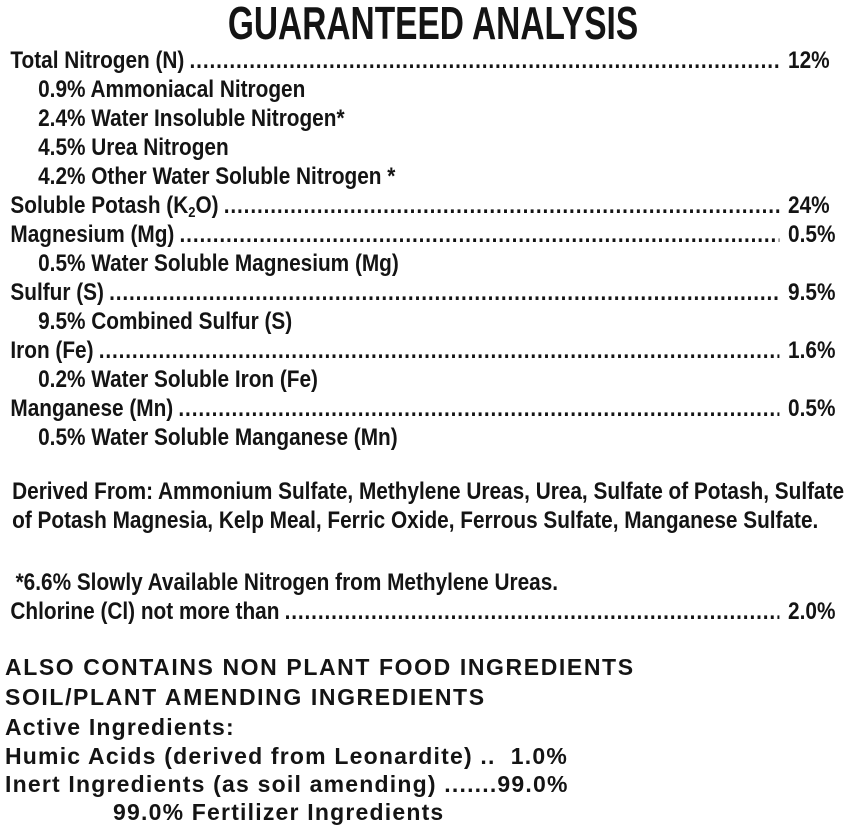 Image resolution: width=866 pixels, height=826 pixels. I want to click on section-title: GUARANTEED ANALYSIS, so click(433, 24).